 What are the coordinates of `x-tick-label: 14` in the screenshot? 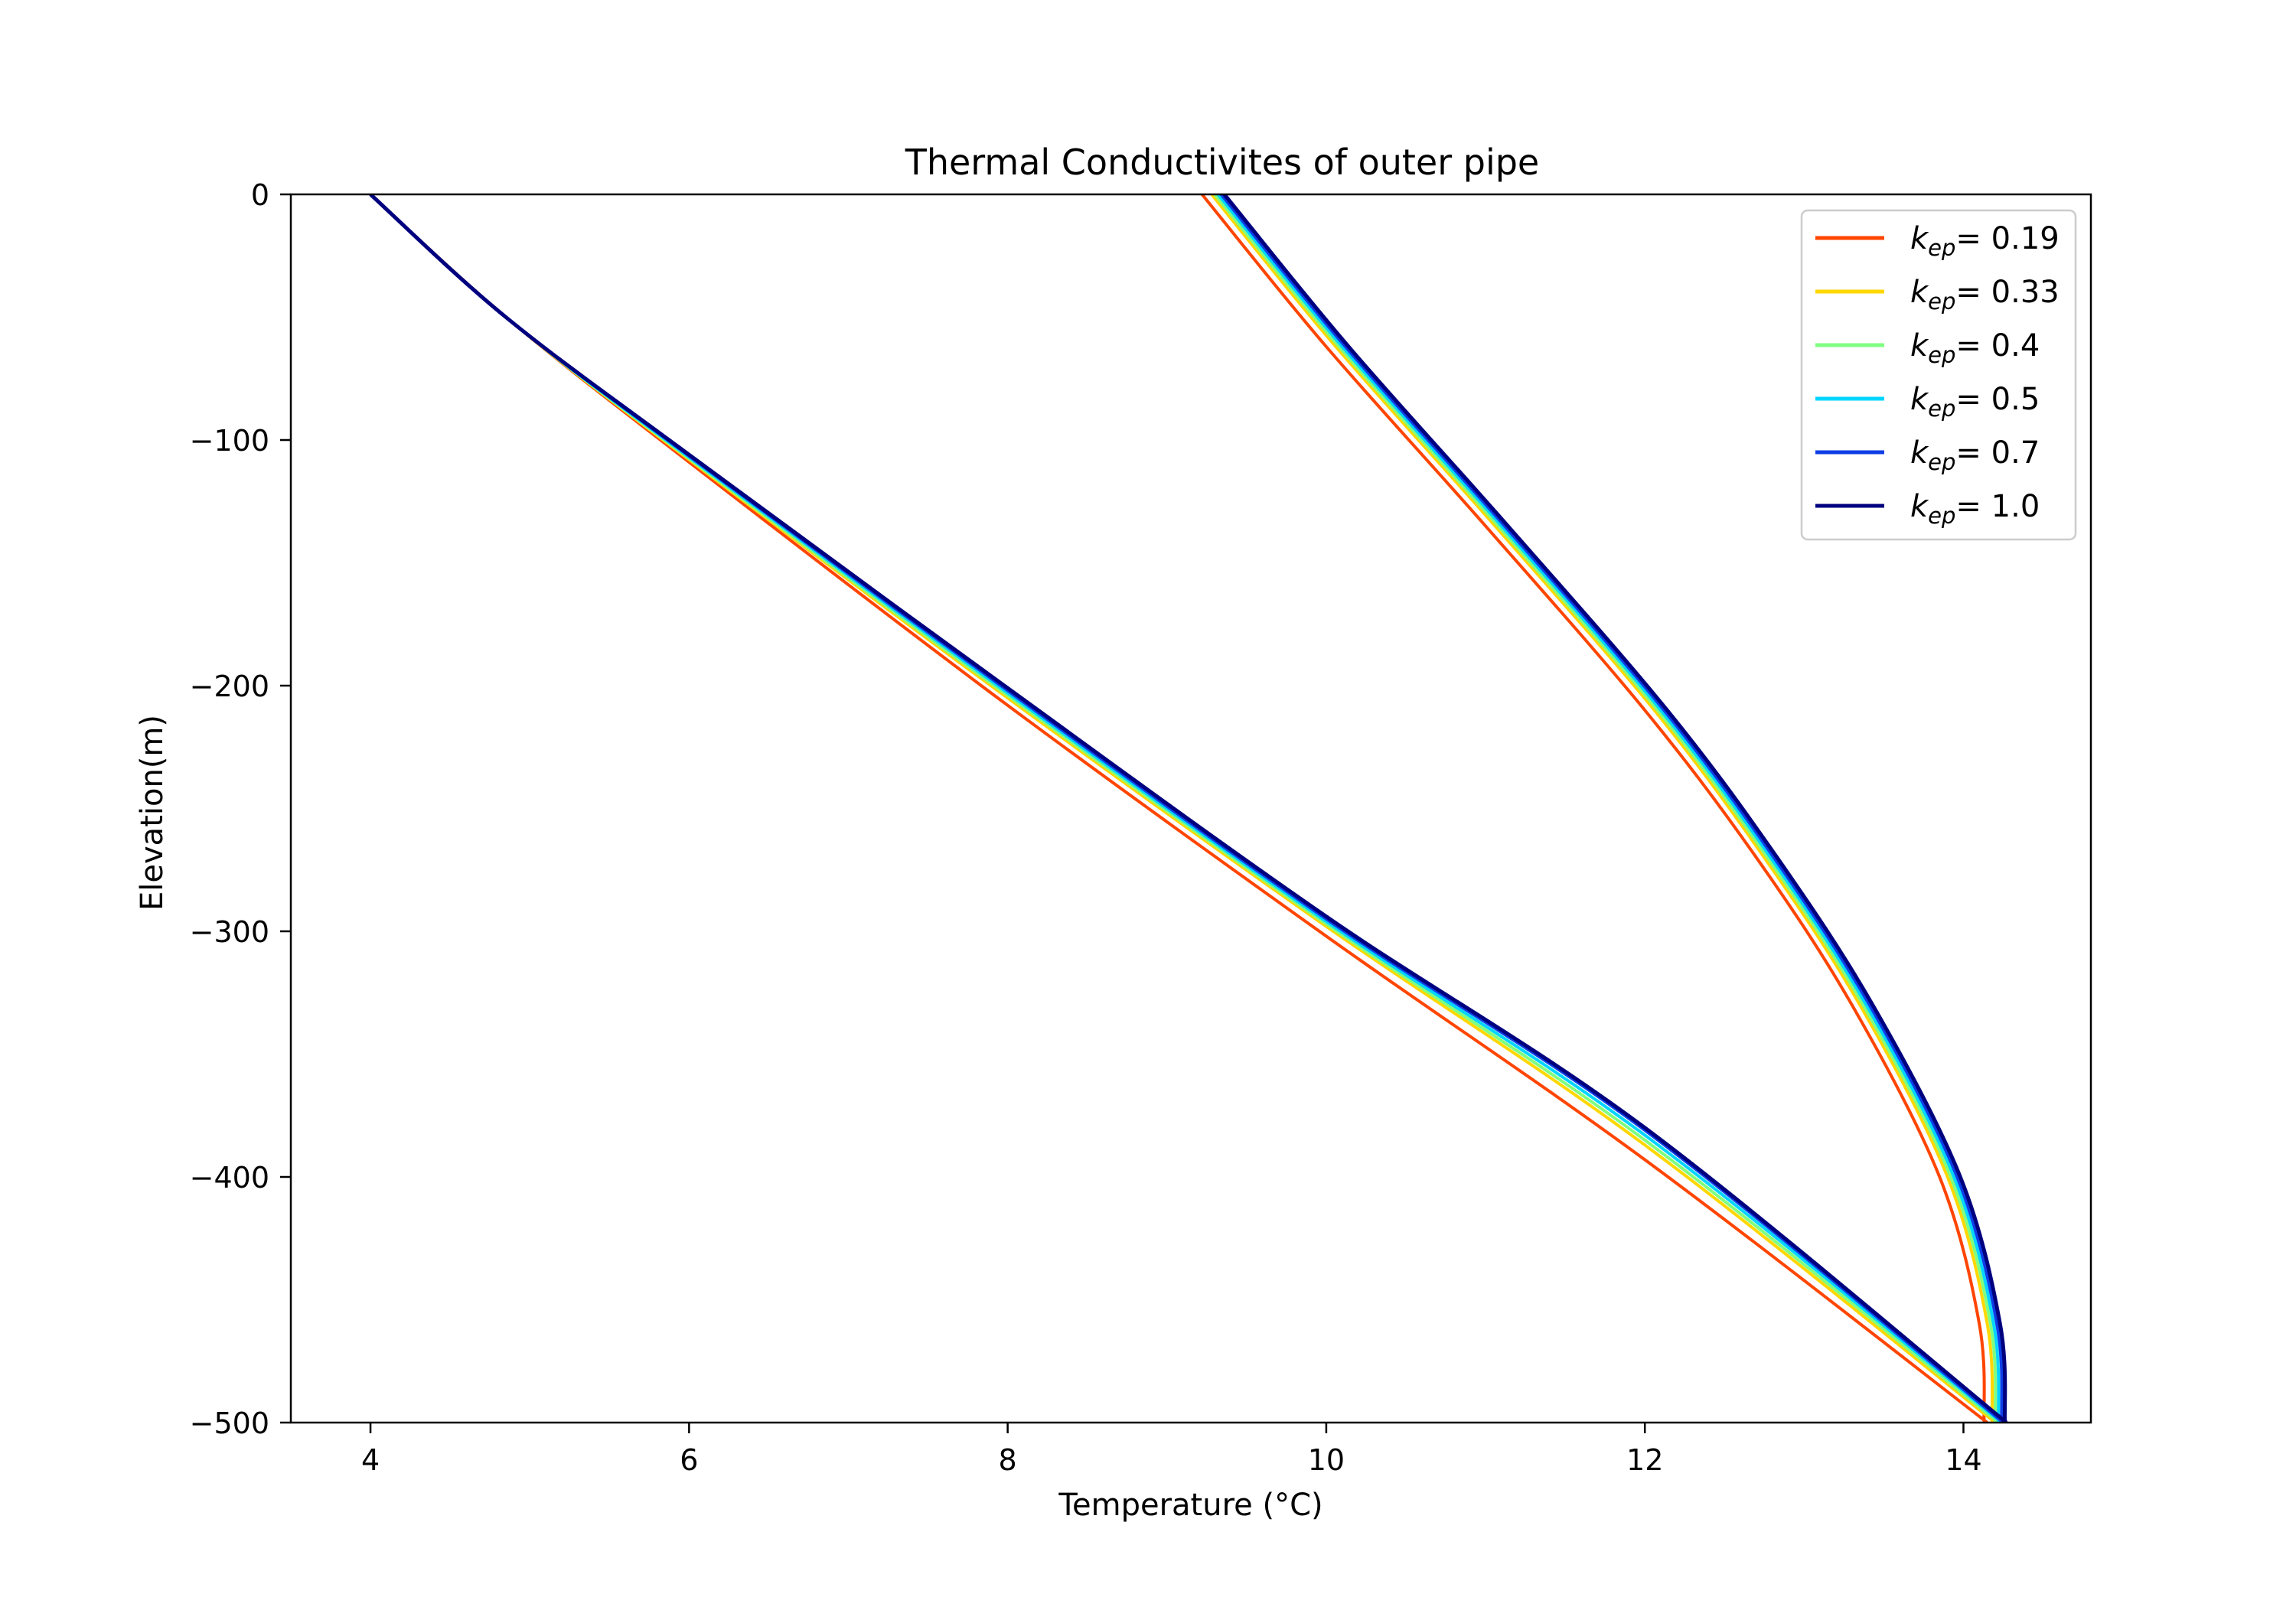 It's located at (1963, 1460).